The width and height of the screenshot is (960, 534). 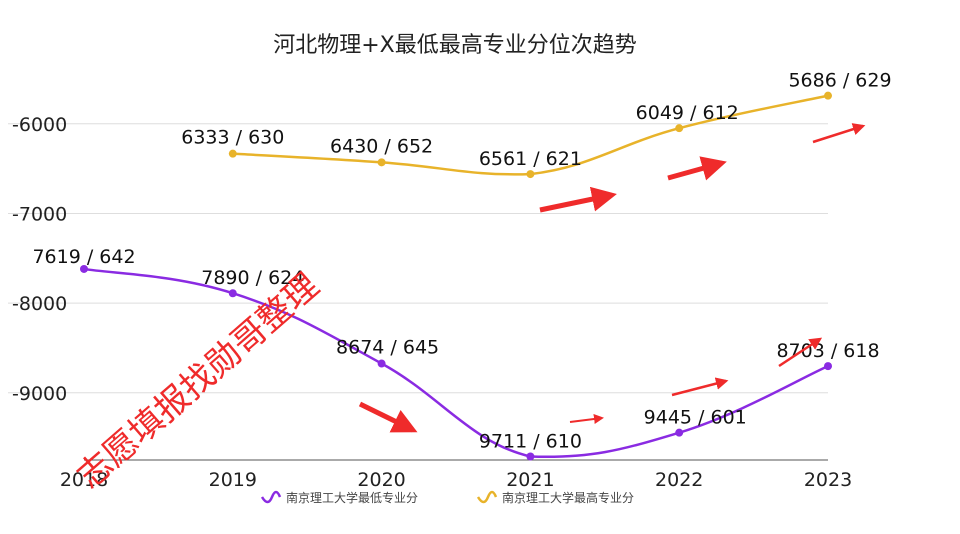 What do you see at coordinates (827, 351) in the screenshot?
I see `data-label: 8703 / 618` at bounding box center [827, 351].